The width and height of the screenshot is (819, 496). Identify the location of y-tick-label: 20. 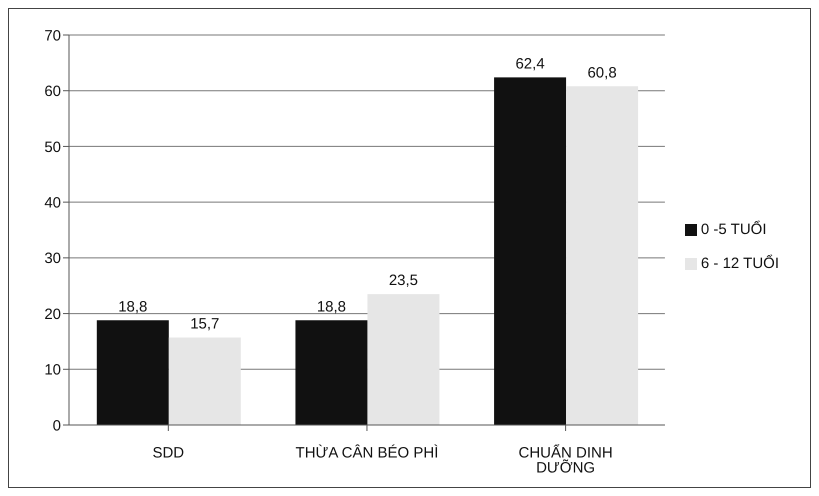
(52, 314).